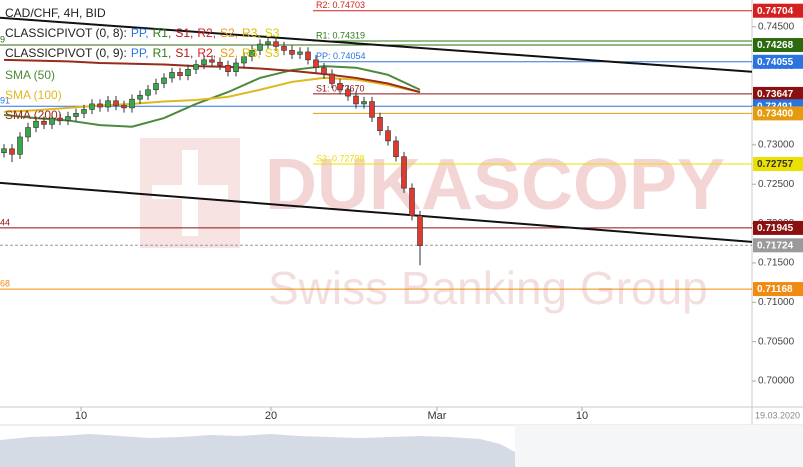  I want to click on y-tick-label: 0.73000, so click(776, 144).